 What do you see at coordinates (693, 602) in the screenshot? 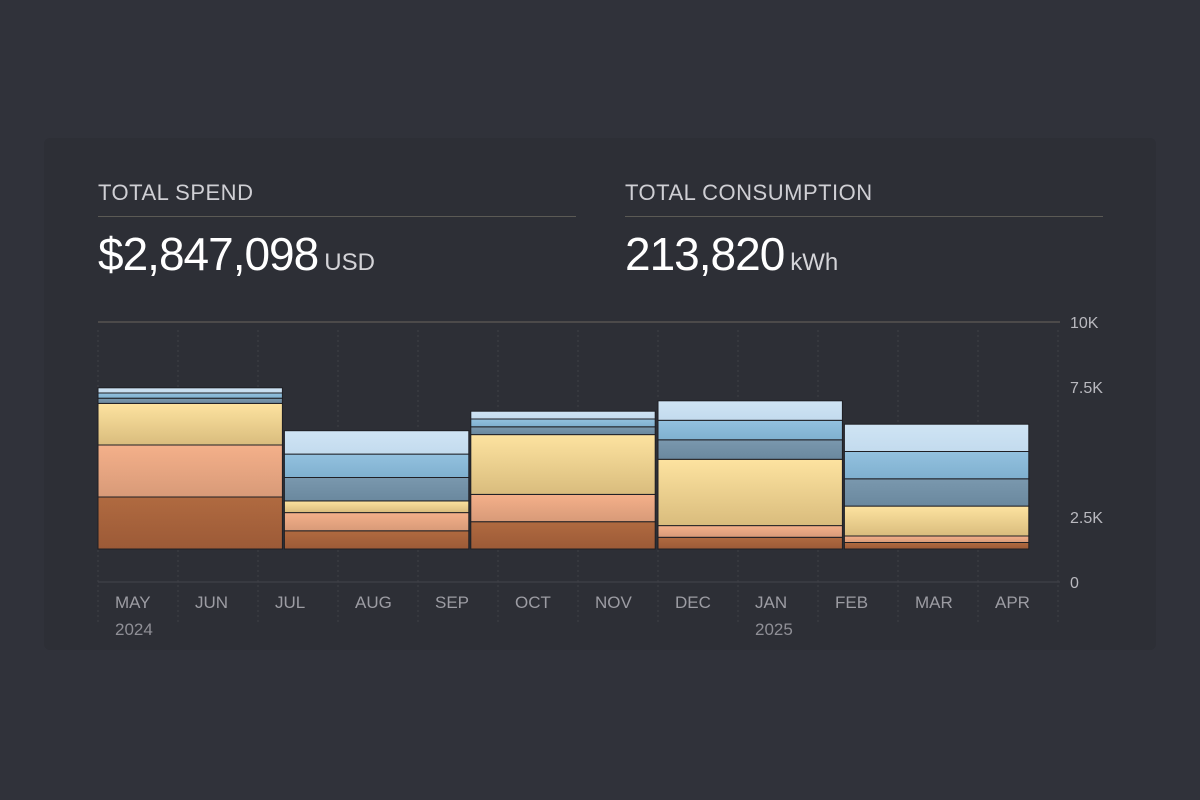
I see `x-tick-label: DEC` at bounding box center [693, 602].